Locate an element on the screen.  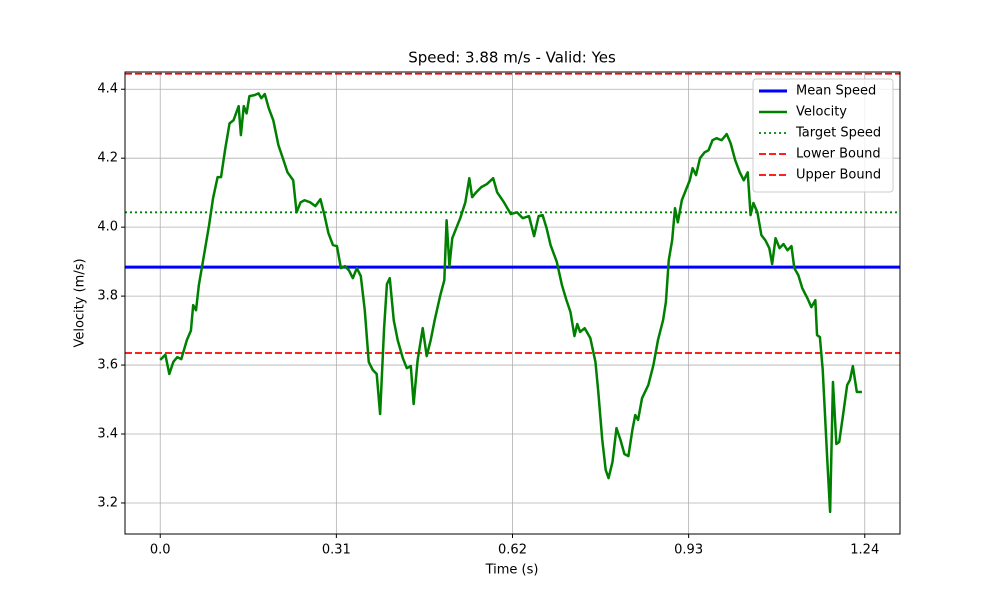
y-tick-label: 3.8 is located at coordinates (107, 296).